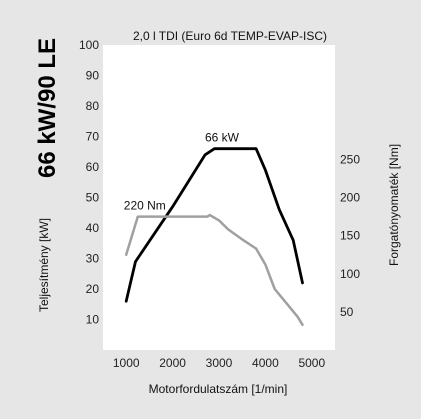 The image size is (421, 419). Describe the element at coordinates (311, 363) in the screenshot. I see `x-tick-label: 5000` at that location.